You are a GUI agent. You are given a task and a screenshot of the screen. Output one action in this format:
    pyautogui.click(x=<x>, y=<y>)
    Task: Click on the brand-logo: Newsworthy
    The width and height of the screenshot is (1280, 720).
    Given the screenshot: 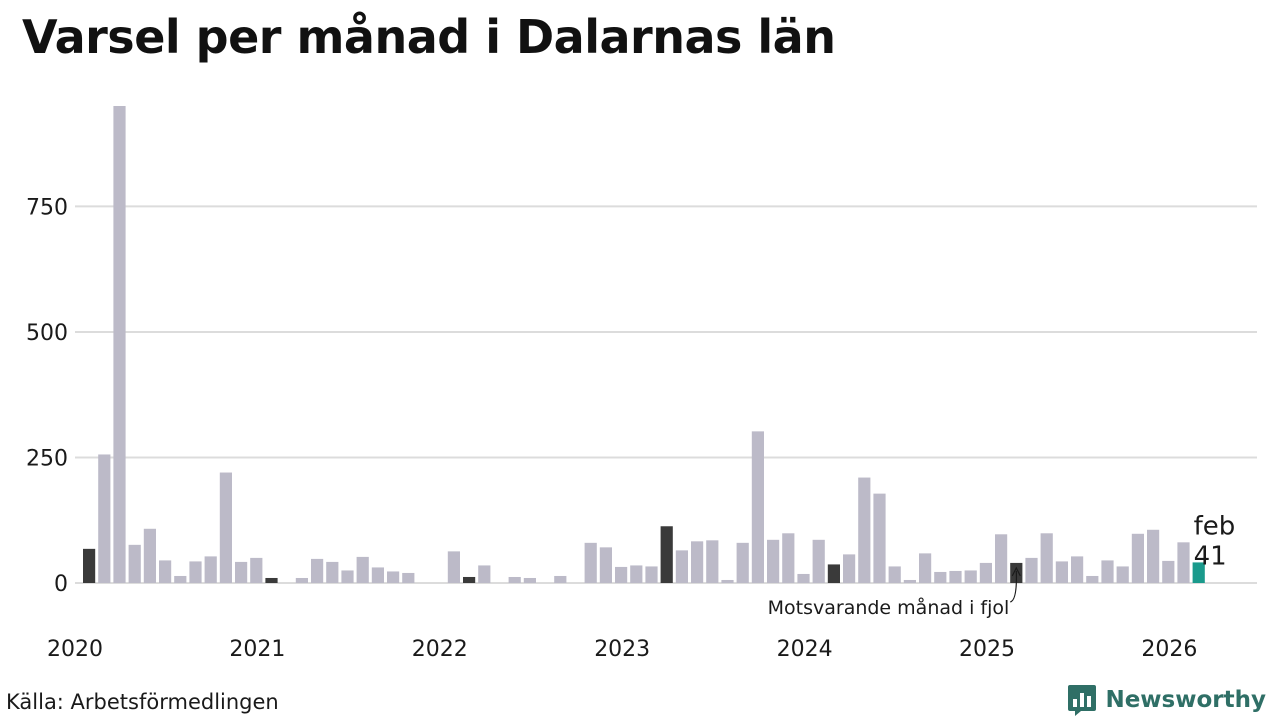 What is the action you would take?
    pyautogui.click(x=1166, y=700)
    